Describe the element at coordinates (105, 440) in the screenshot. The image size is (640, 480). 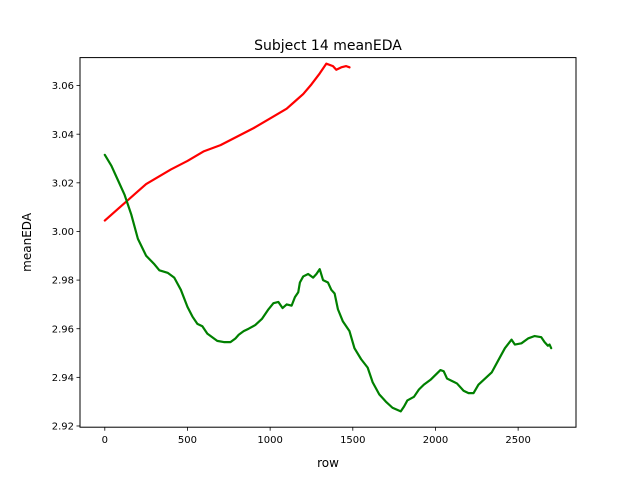
I see `x-tick-label: 0` at that location.